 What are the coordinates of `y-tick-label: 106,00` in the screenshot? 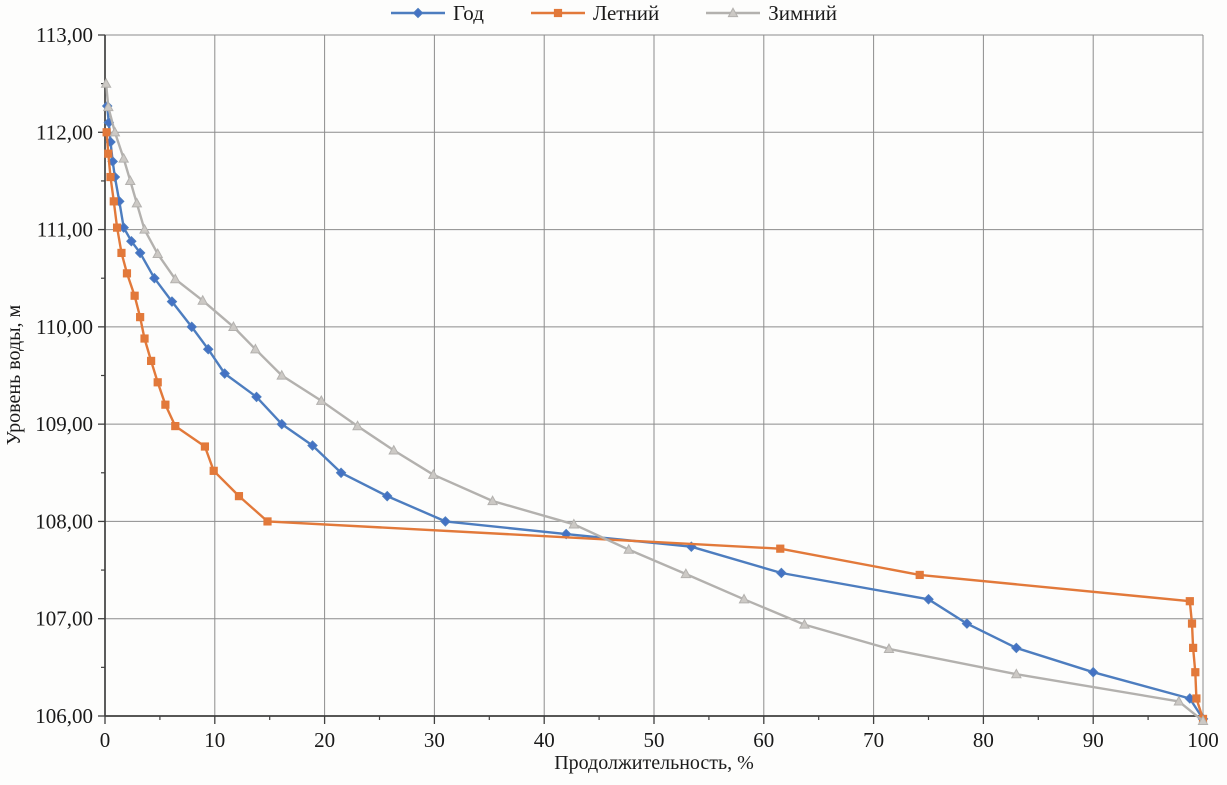 It's located at (64, 716).